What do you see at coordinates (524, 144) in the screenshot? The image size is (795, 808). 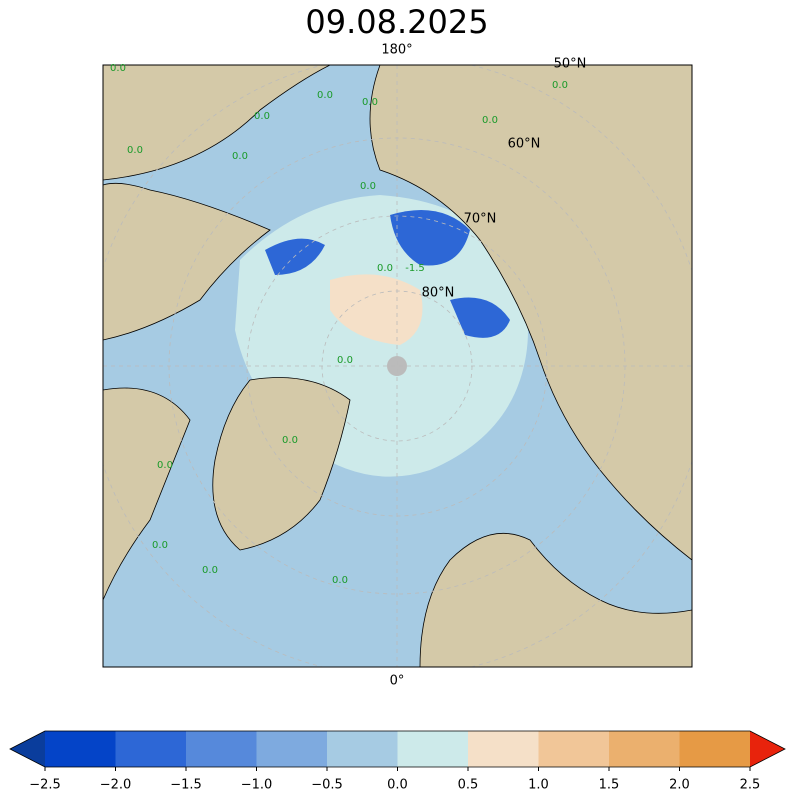 I see `lat-label: 60°N` at bounding box center [524, 144].